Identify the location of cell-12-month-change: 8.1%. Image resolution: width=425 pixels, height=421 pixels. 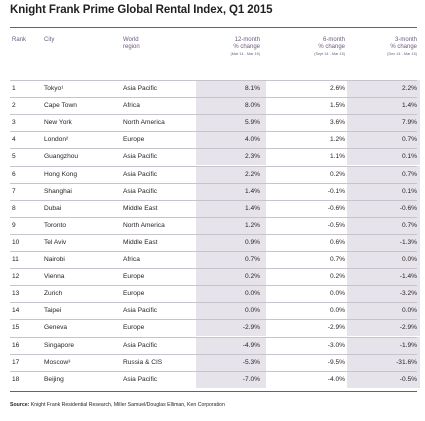
(252, 88).